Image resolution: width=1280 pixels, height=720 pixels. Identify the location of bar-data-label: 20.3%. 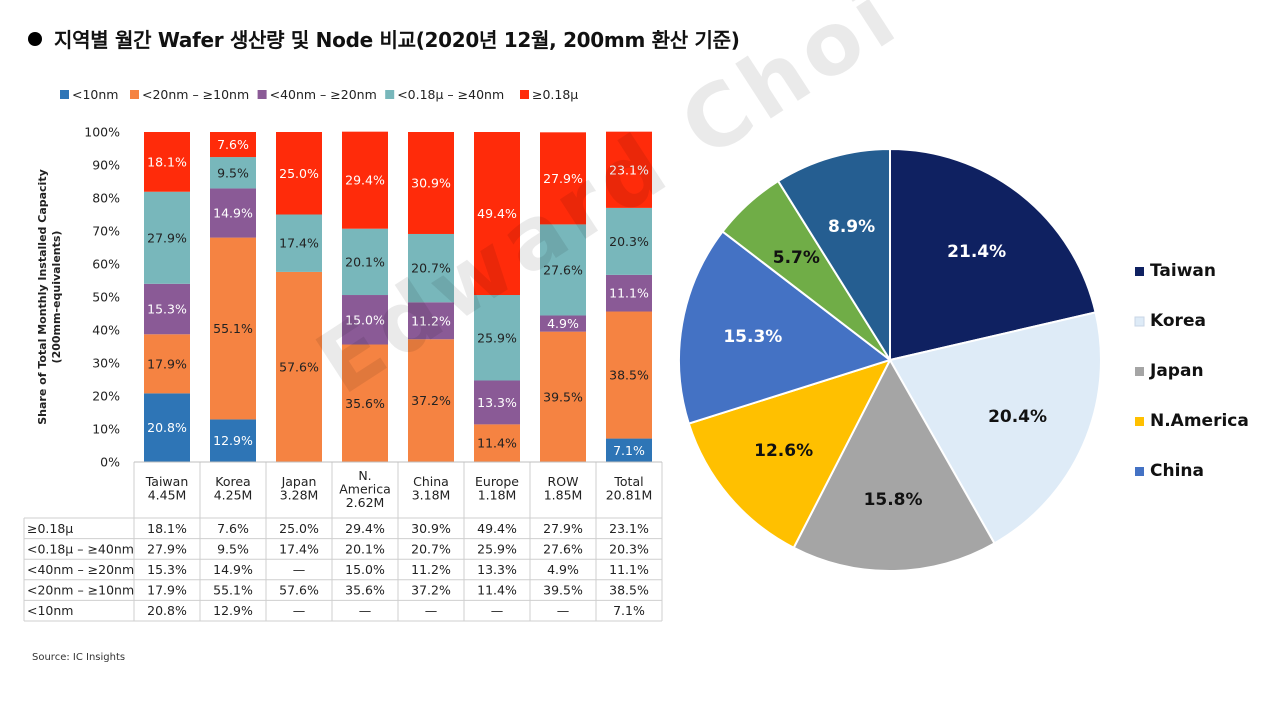
(629, 241).